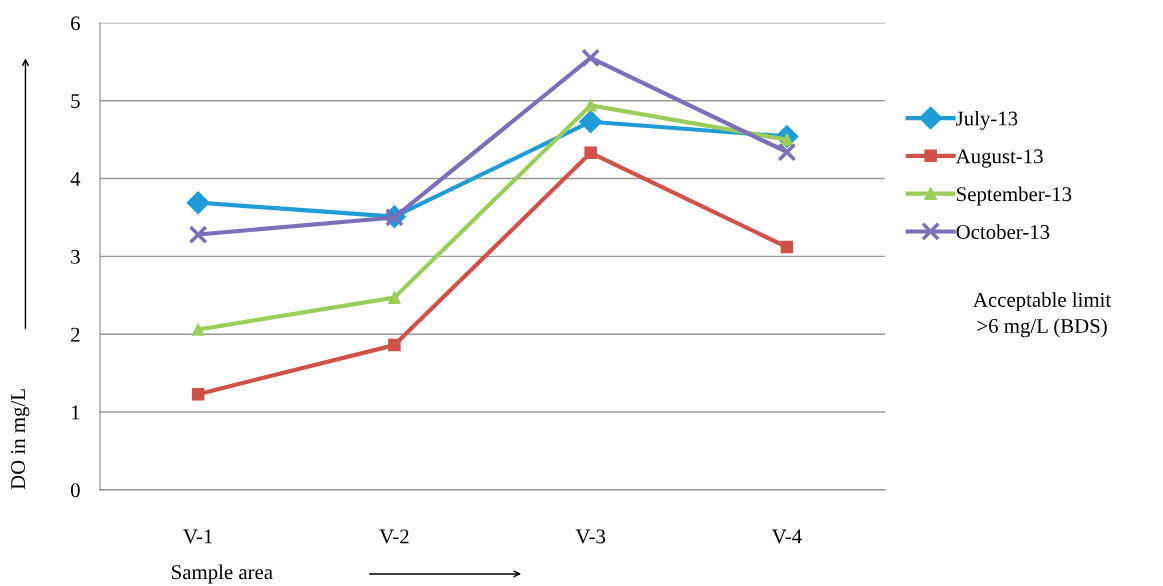  What do you see at coordinates (394, 536) in the screenshot?
I see `x-tick-label: V-2` at bounding box center [394, 536].